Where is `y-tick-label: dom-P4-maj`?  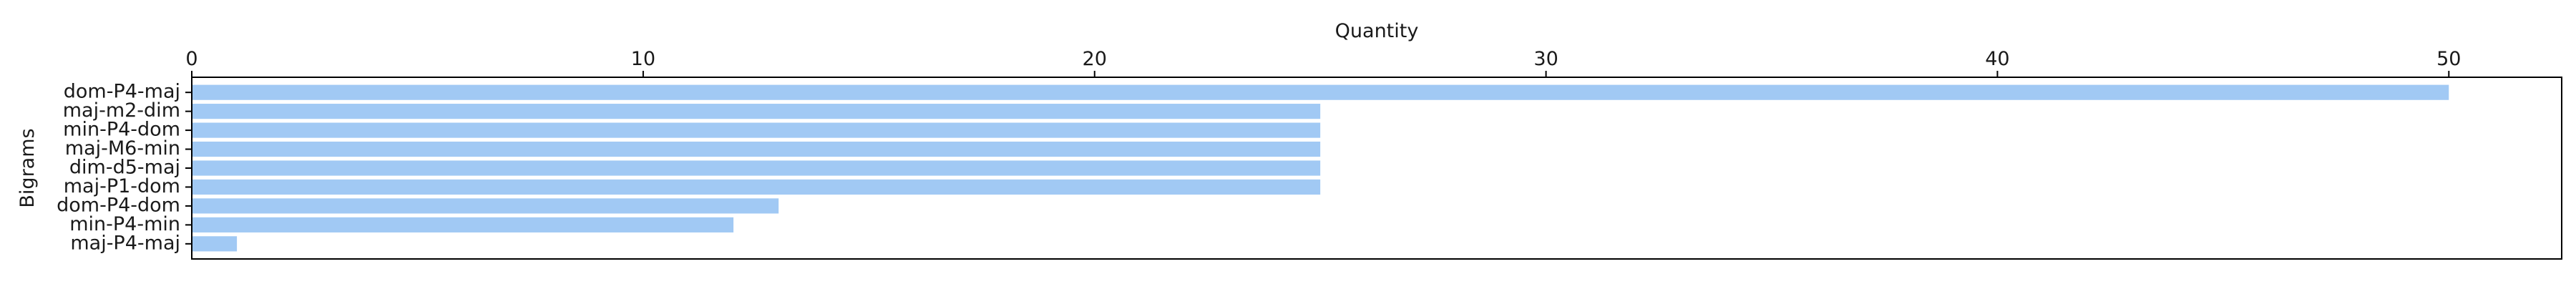
y-tick-label: dom-P4-maj is located at coordinates (122, 92).